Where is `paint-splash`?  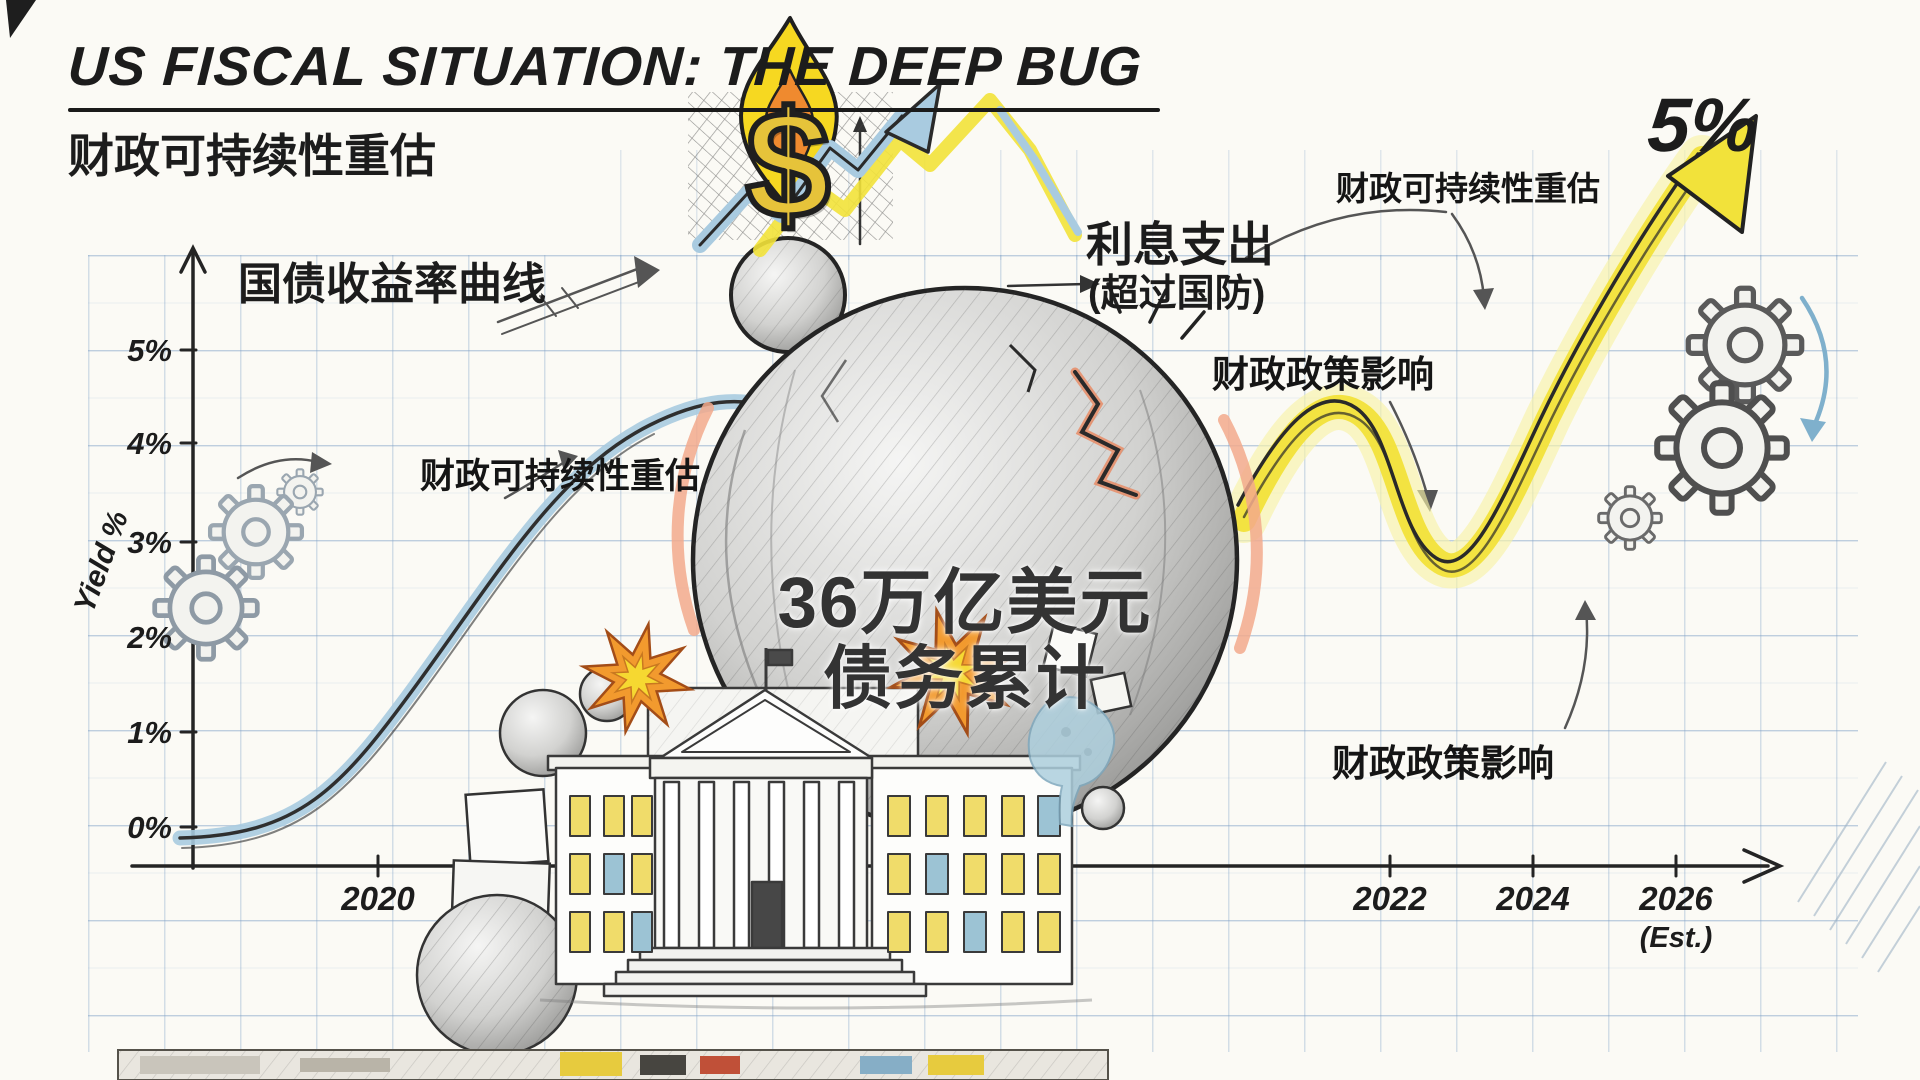 paint-splash is located at coordinates (1071, 762).